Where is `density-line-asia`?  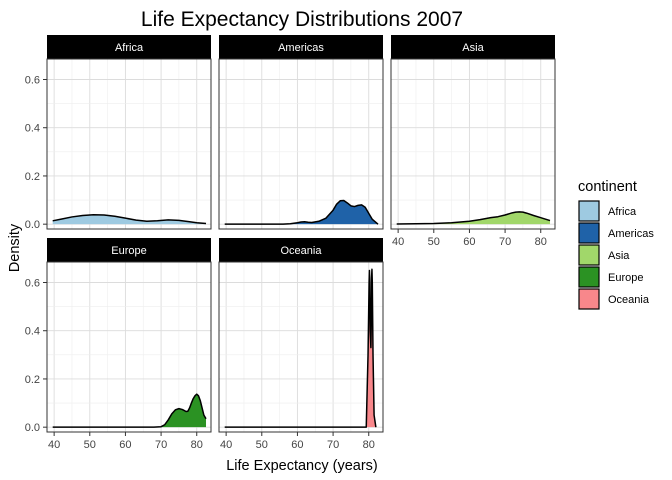
density-line-asia is located at coordinates (473, 218).